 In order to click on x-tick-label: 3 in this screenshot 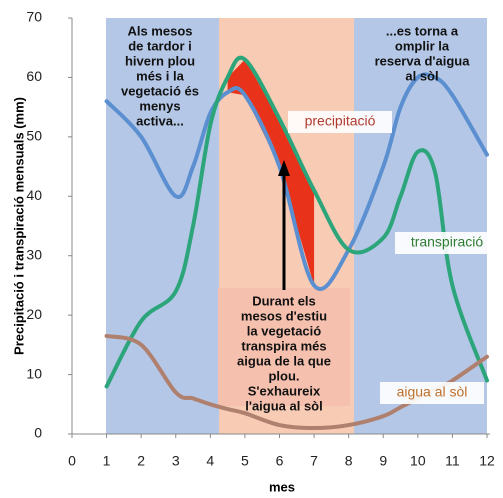, I will do `click(176, 461)`.